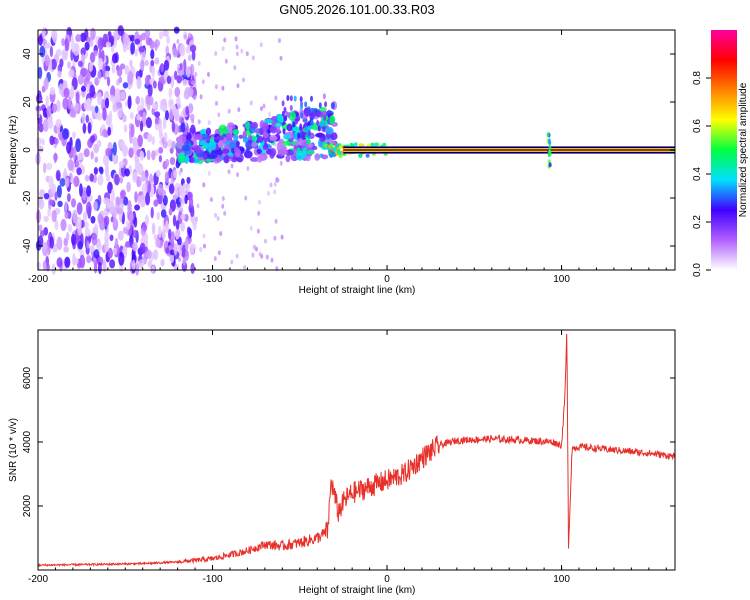 This screenshot has width=750, height=600. Describe the element at coordinates (697, 126) in the screenshot. I see `colorbar-tick-label: 0.6` at that location.